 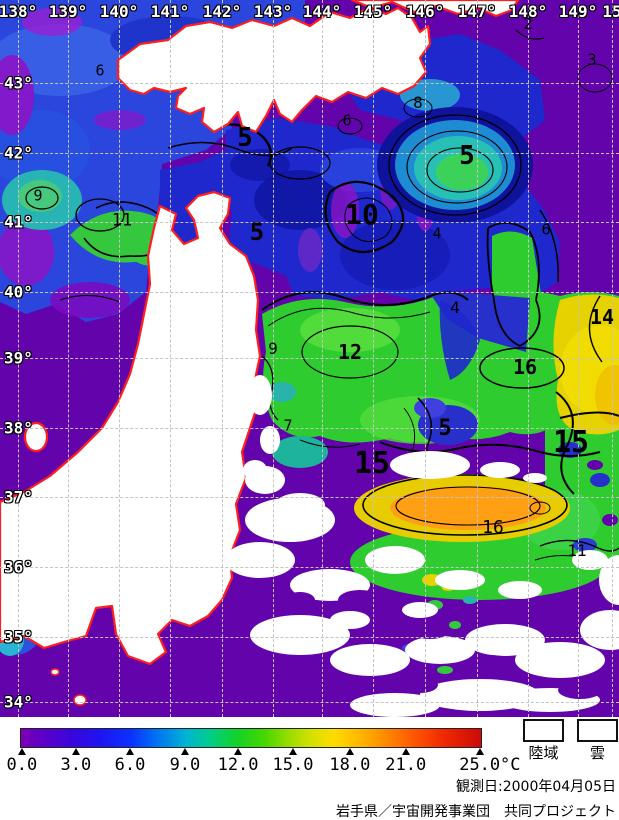 I want to click on credit: 岩手県／宇宙開発事業団 共同プロジェクト, so click(x=476, y=812).